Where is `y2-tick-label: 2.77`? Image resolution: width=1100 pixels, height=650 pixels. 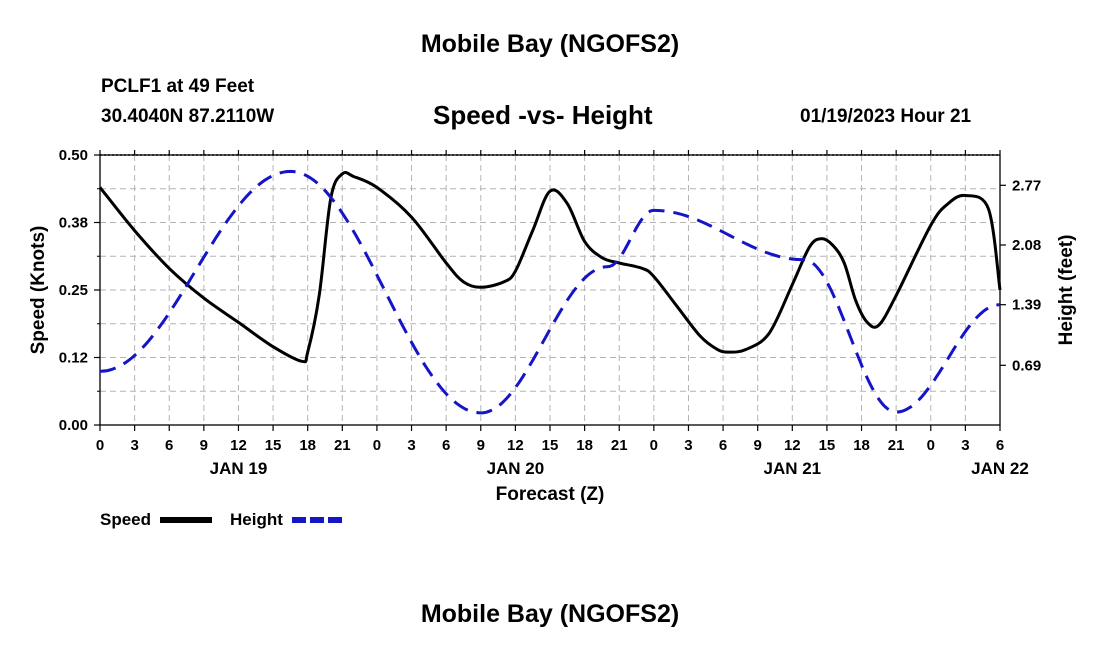
y2-tick-label: 2.77 is located at coordinates (1026, 185).